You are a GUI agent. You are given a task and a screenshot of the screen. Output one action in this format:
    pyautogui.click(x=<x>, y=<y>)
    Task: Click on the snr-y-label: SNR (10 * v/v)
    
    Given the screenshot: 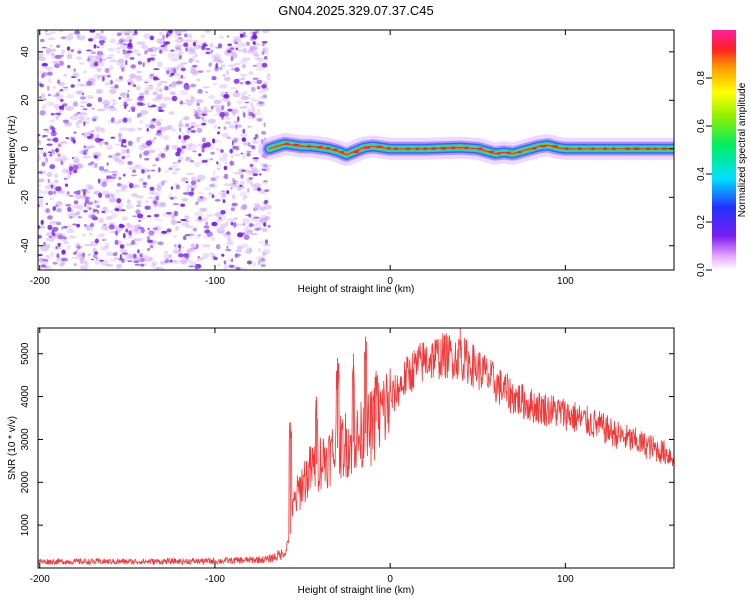 What is the action you would take?
    pyautogui.click(x=12, y=448)
    